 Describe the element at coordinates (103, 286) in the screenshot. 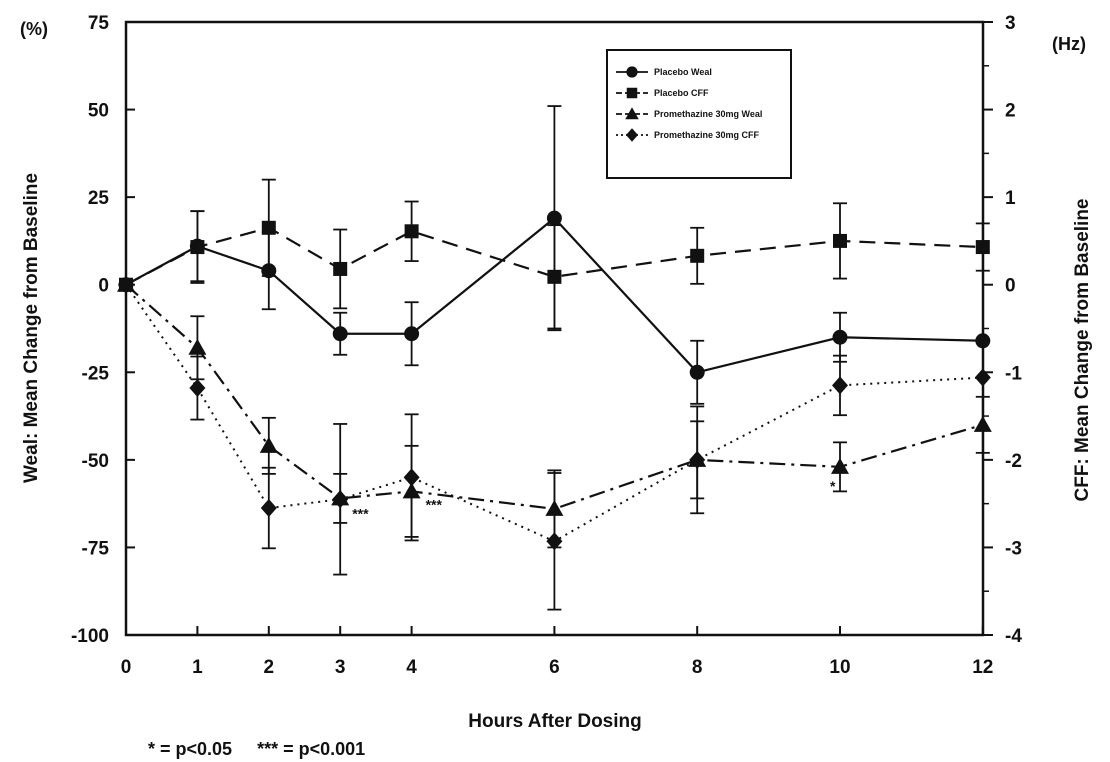

I see `y-left-tick-label: 0` at that location.